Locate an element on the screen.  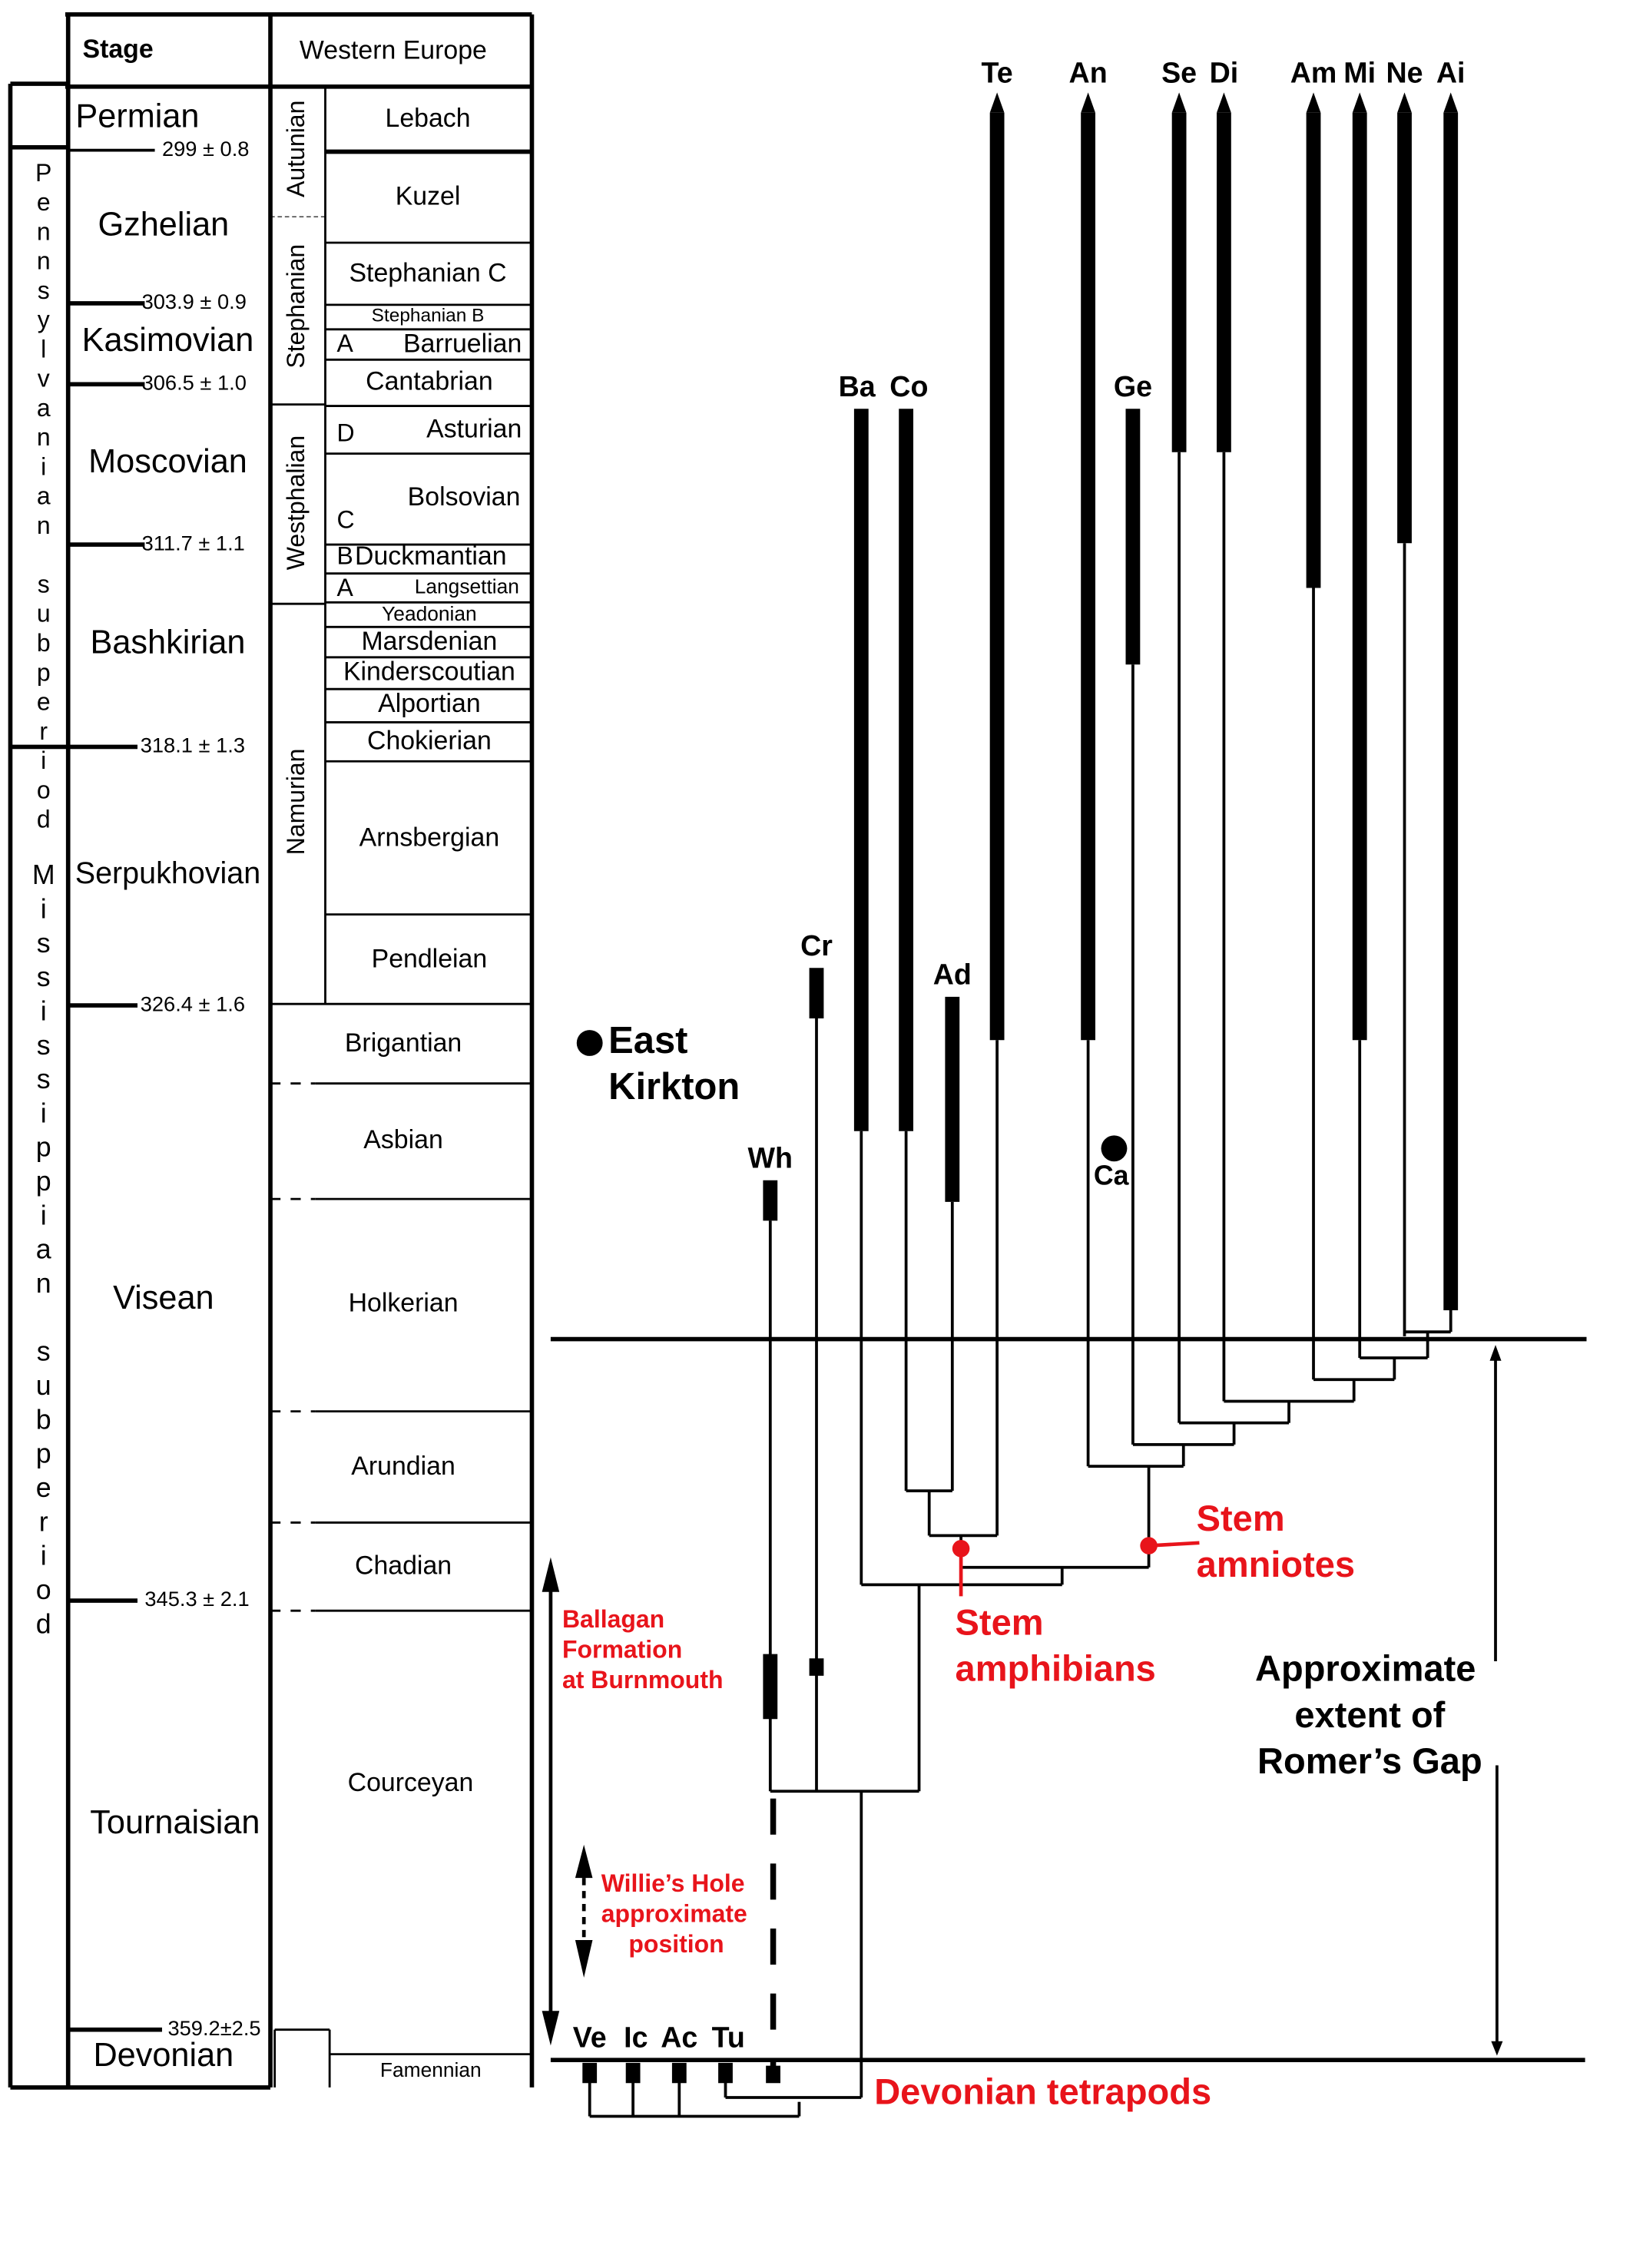
age-label: 359.2±2.5 is located at coordinates (213, 2028).